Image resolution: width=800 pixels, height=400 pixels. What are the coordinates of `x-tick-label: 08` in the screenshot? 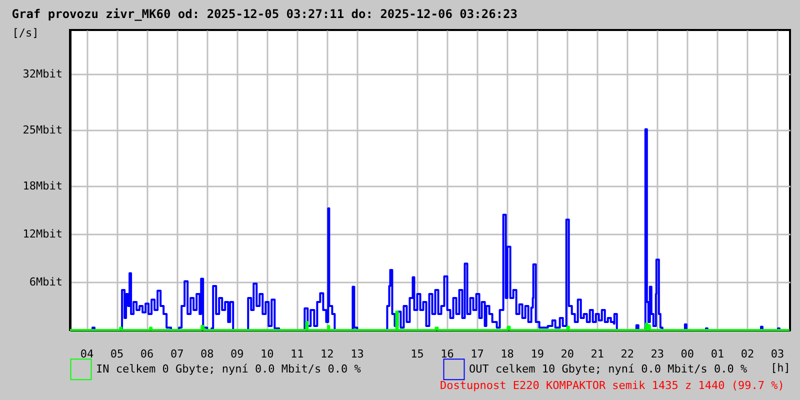 It's located at (207, 354).